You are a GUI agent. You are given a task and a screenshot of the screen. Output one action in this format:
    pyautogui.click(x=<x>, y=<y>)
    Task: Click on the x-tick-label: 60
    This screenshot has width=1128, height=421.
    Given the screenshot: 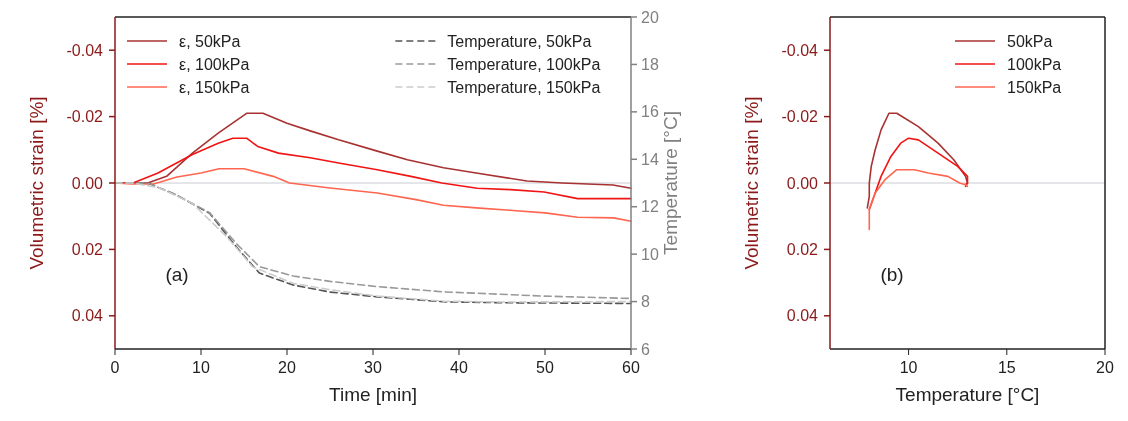 What is the action you would take?
    pyautogui.click(x=631, y=367)
    